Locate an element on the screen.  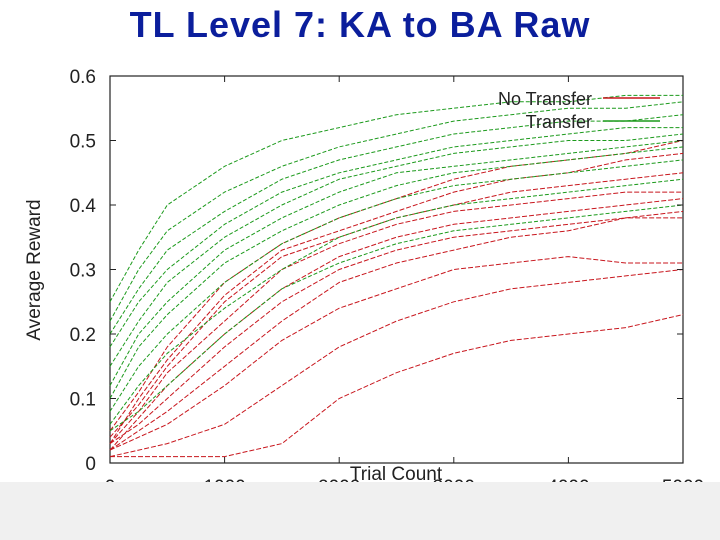
title-band is located at coordinates (360, 26).